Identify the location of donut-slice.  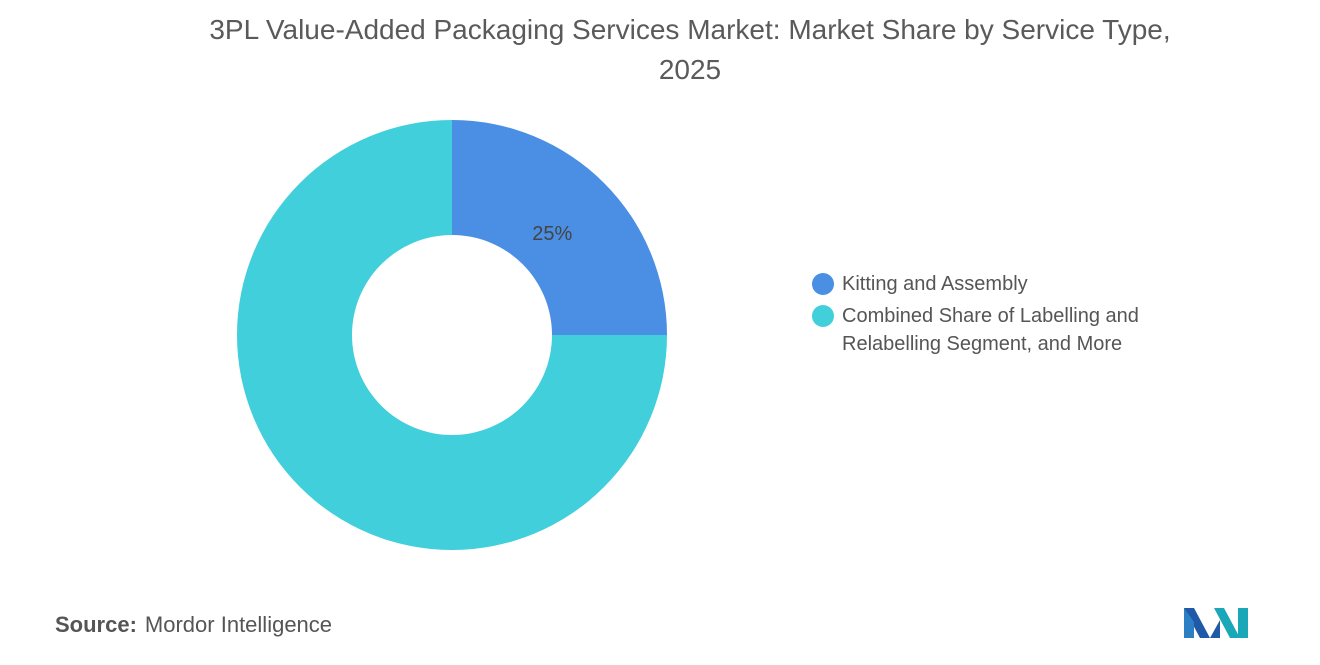
(559, 227).